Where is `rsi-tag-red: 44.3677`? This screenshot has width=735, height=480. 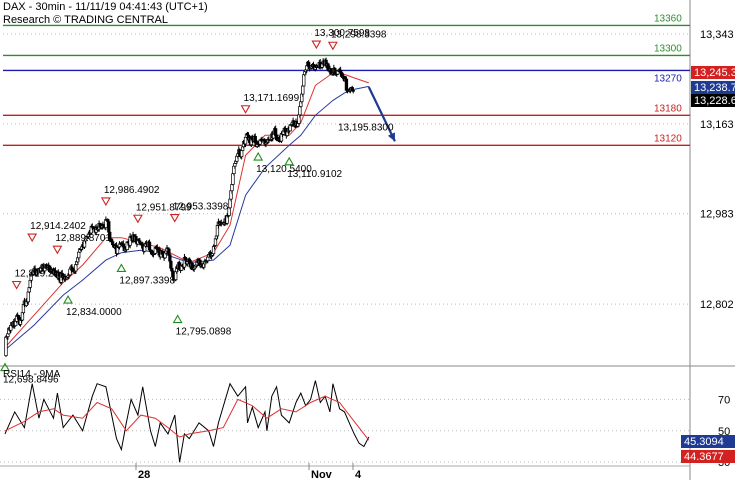 rsi-tag-red: 44.3677 is located at coordinates (704, 457).